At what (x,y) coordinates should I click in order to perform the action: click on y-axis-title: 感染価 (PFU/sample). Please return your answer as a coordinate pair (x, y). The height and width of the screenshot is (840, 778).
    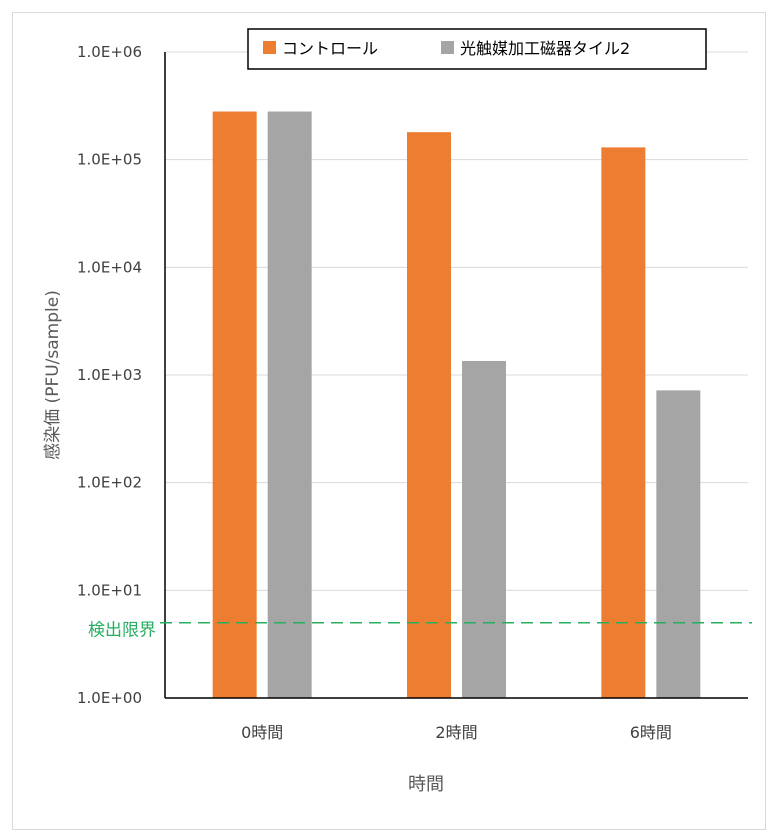
    Looking at the image, I should click on (53, 375).